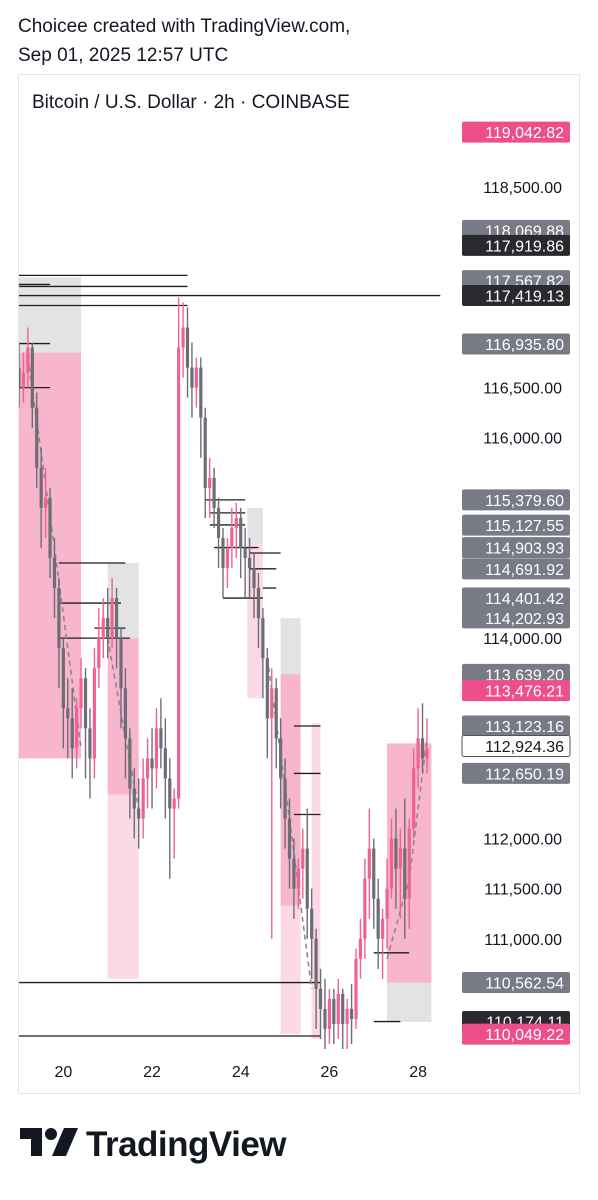 The image size is (598, 1200). I want to click on y-tick-label: 111,000.00, so click(523, 940).